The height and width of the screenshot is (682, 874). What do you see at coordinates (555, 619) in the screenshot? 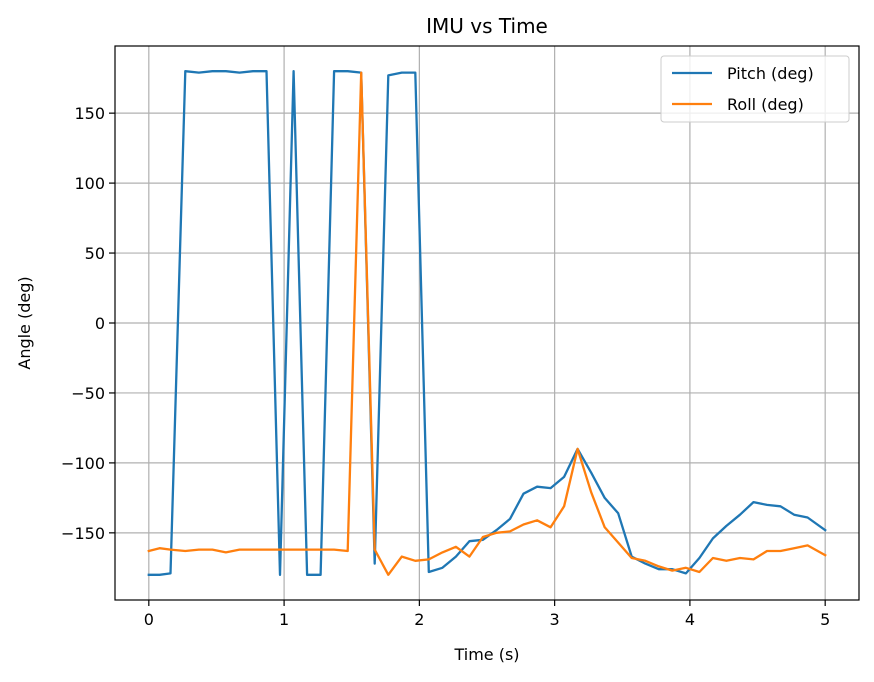
I see `x-tick-label: 3` at bounding box center [555, 619].